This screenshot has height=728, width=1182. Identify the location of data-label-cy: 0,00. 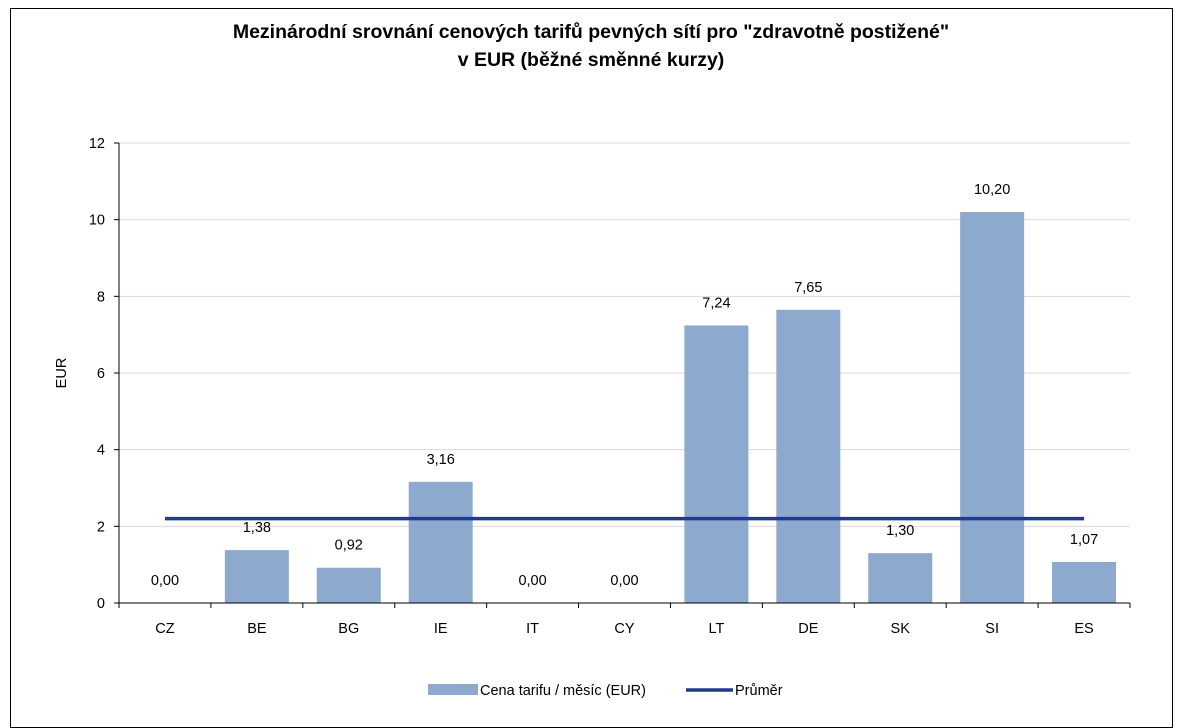
(624, 581).